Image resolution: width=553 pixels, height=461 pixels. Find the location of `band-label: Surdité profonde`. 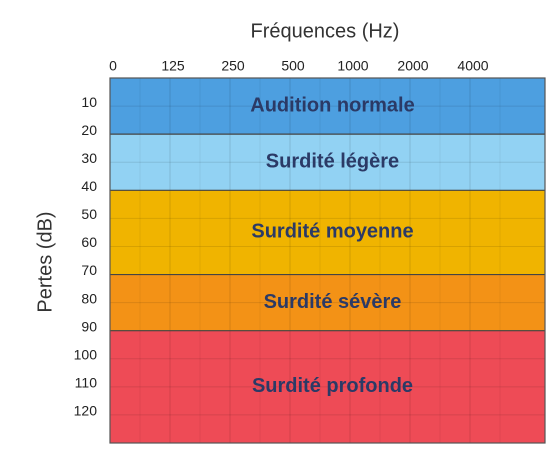

band-label: Surdité profonde is located at coordinates (332, 386).